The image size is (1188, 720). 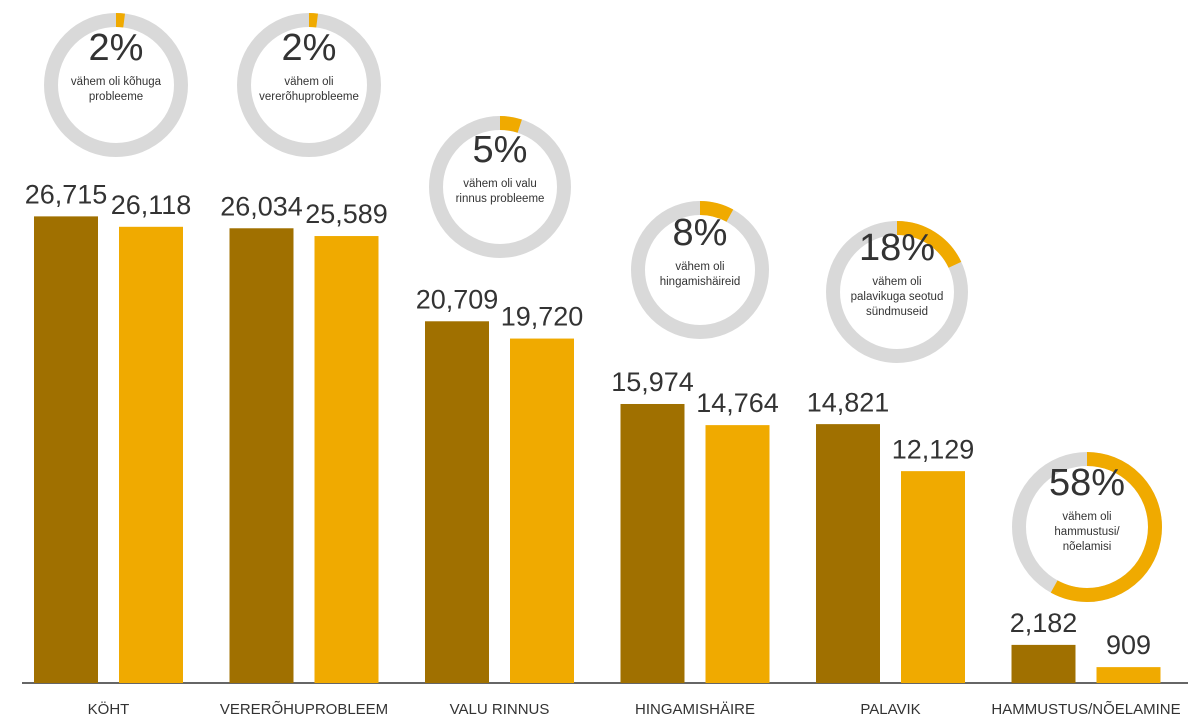 What do you see at coordinates (1044, 623) in the screenshot?
I see `data-label: 2,182` at bounding box center [1044, 623].